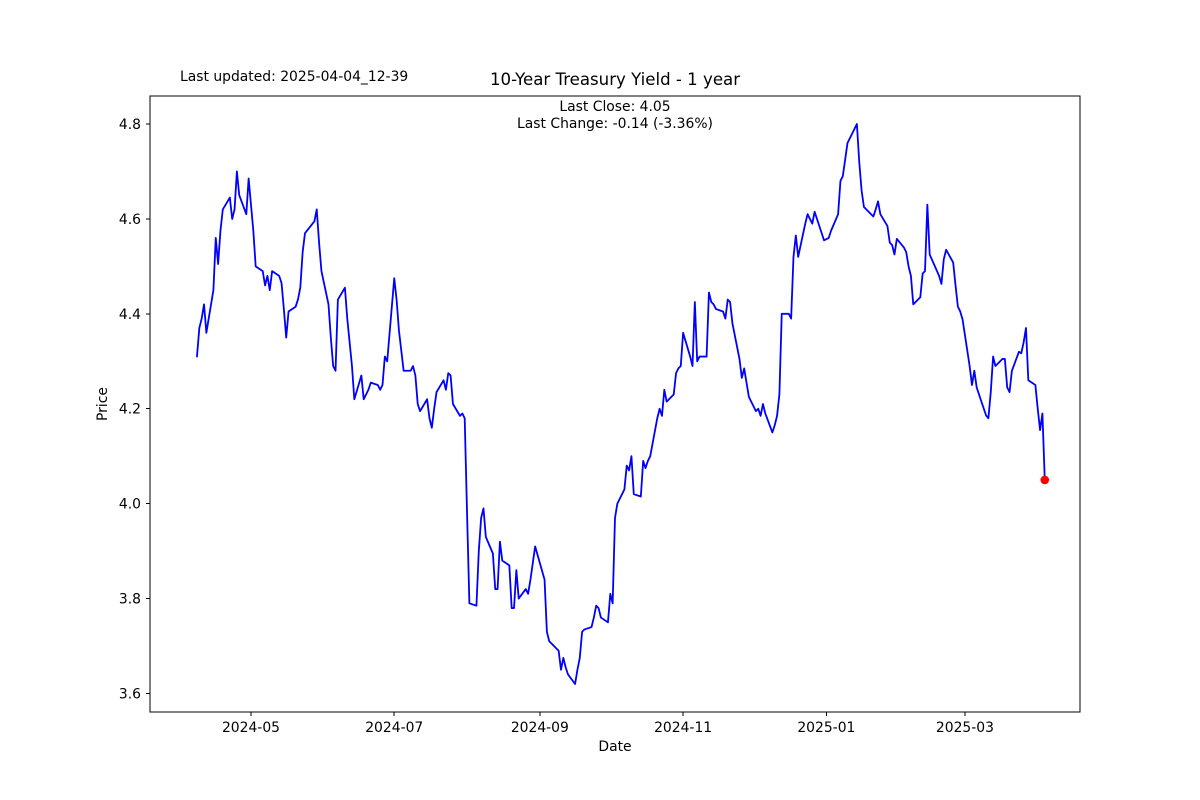 This screenshot has height=800, width=1200. I want to click on y-tick-label: 4.4, so click(130, 315).